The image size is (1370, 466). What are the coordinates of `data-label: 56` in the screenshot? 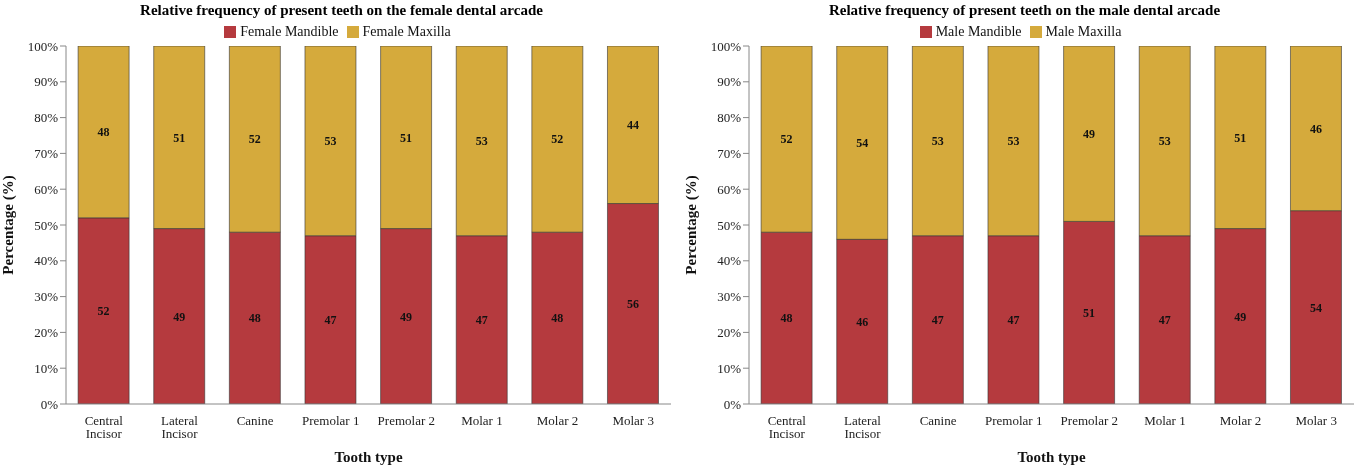 It's located at (632, 304).